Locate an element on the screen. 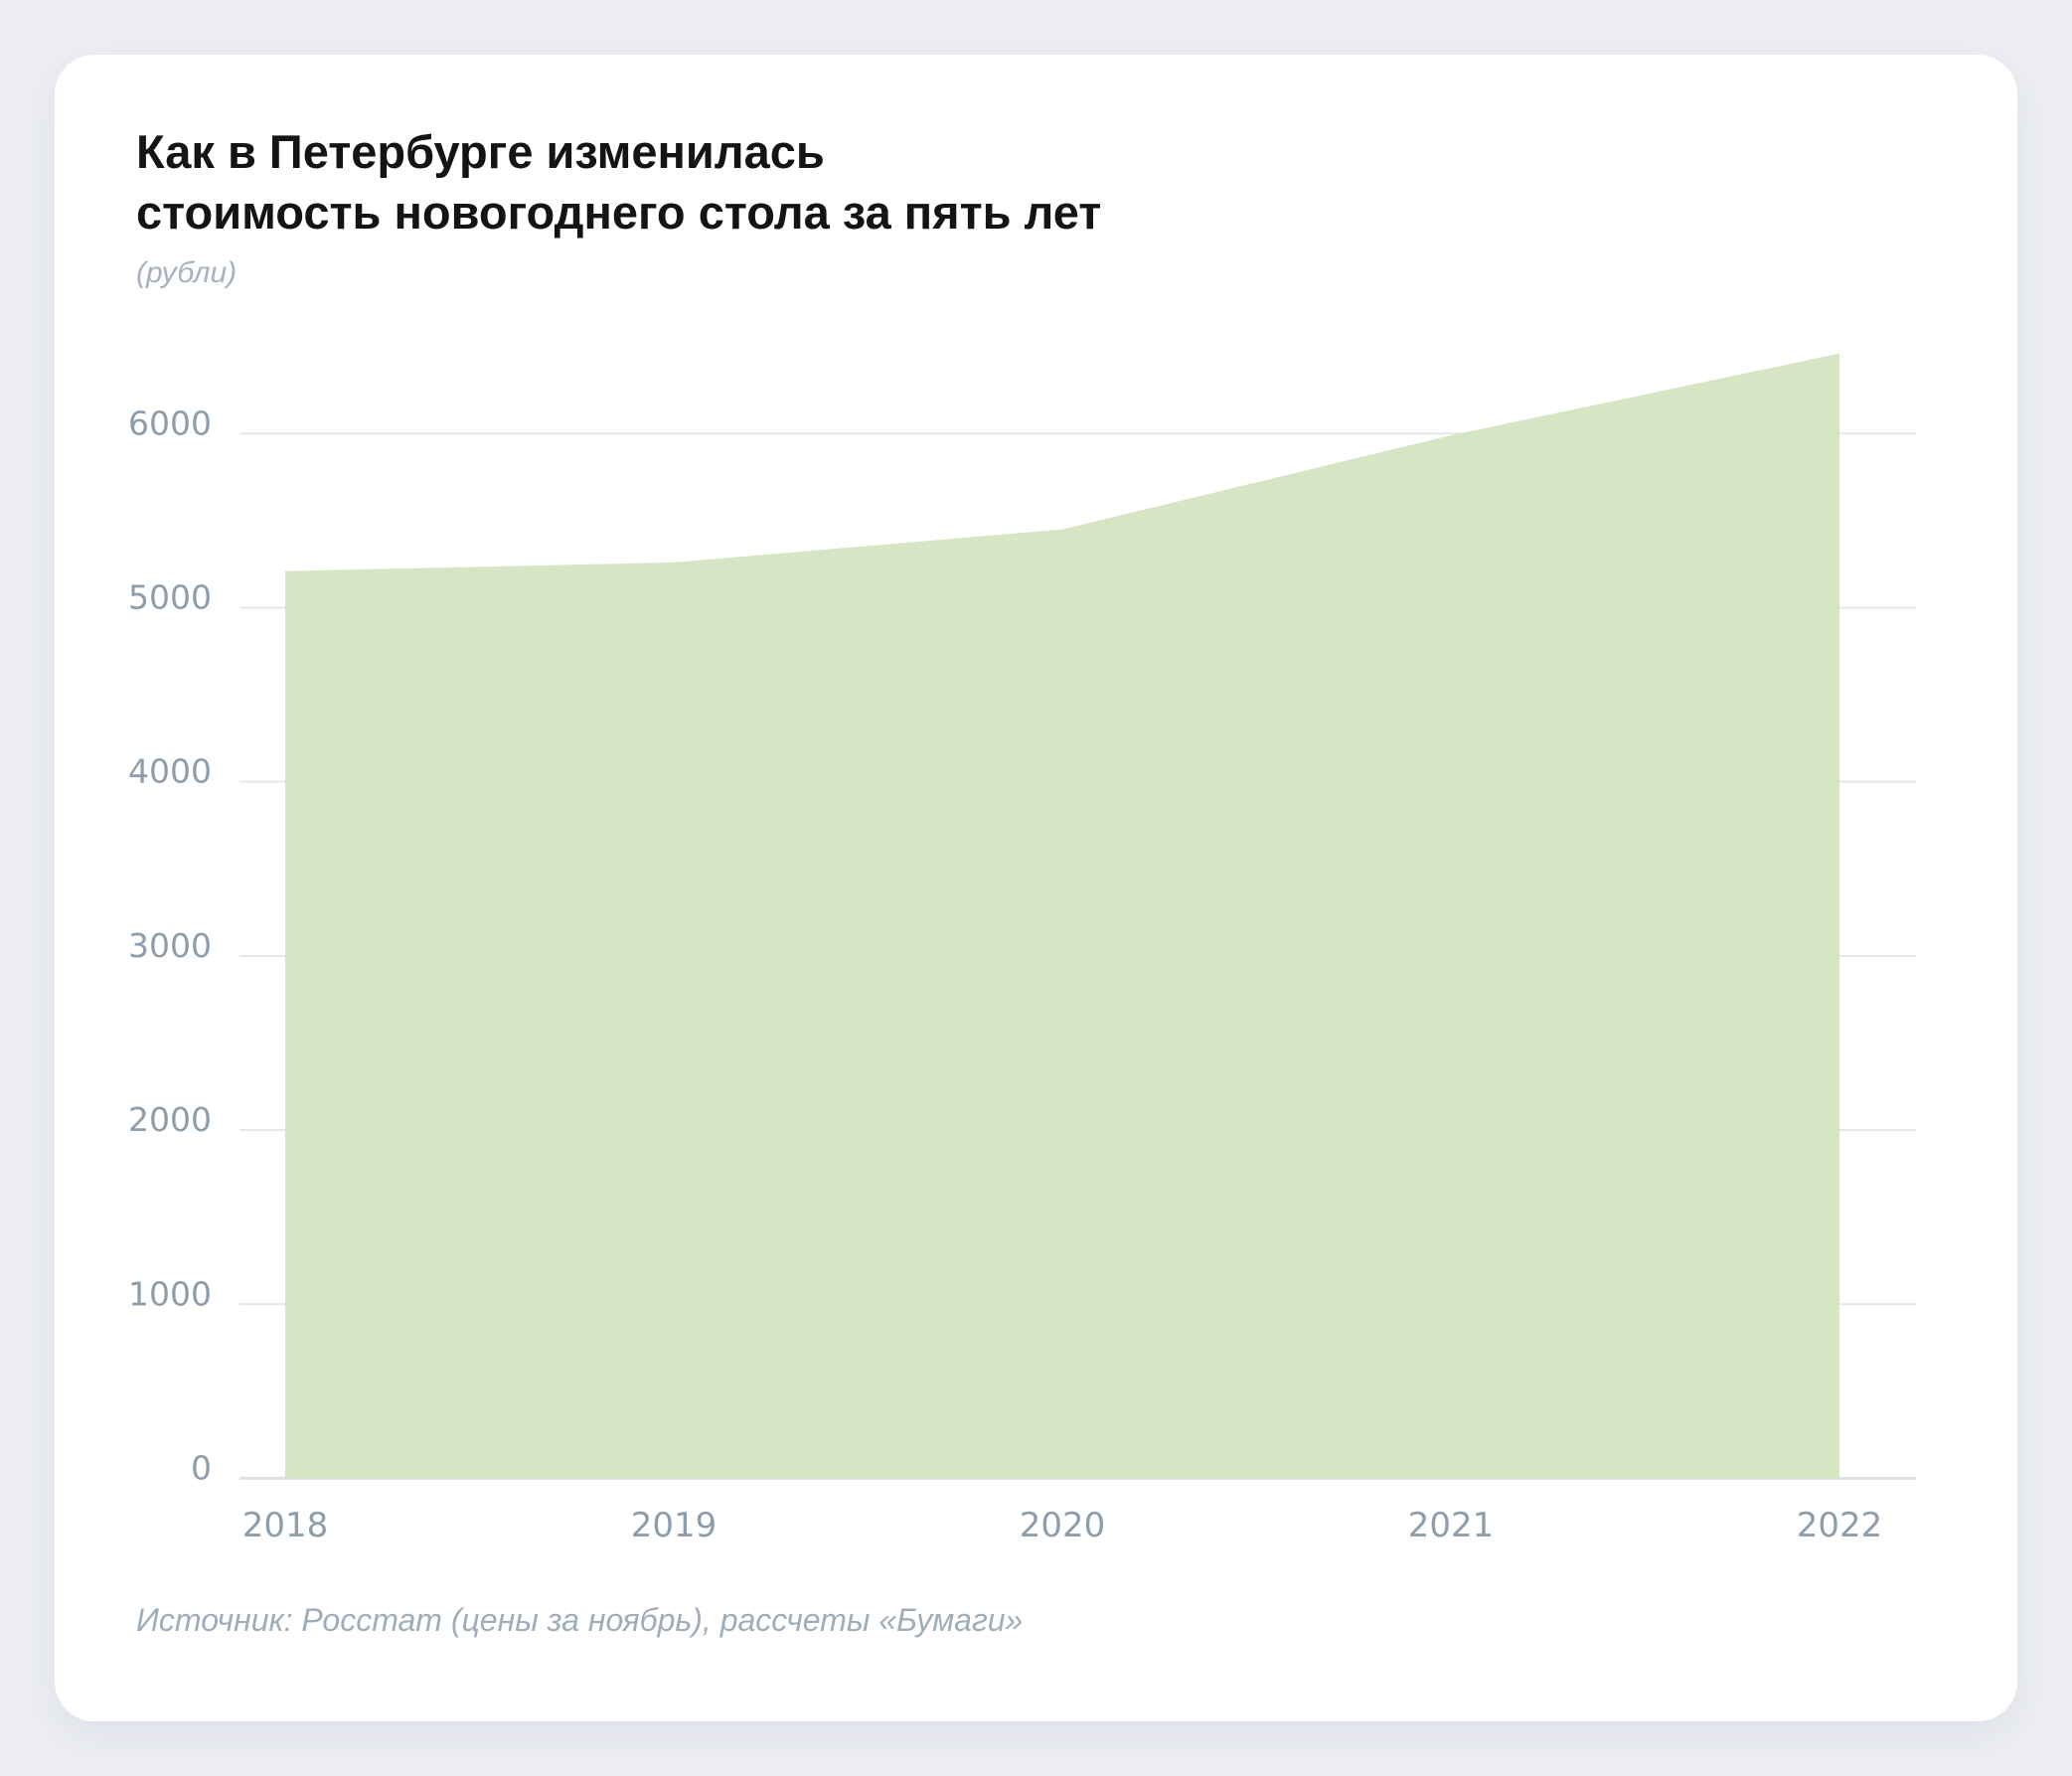 This screenshot has height=1776, width=2072. title-line-1: Как в Петербурге изменилась is located at coordinates (480, 152).